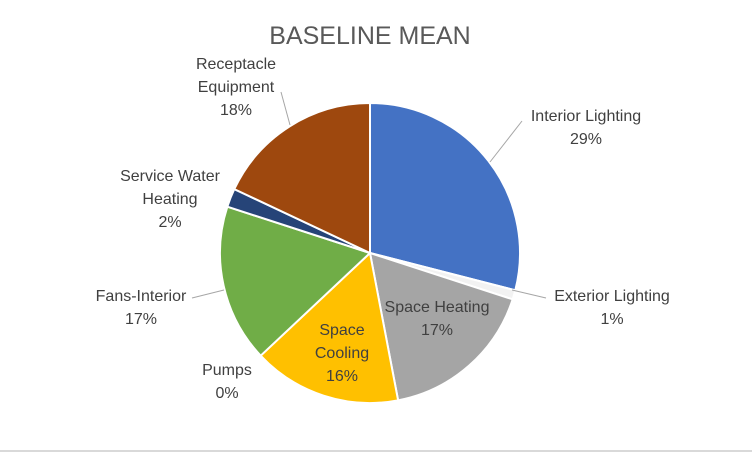 This screenshot has width=752, height=452. What do you see at coordinates (376, 451) in the screenshot?
I see `bottom-divider` at bounding box center [376, 451].